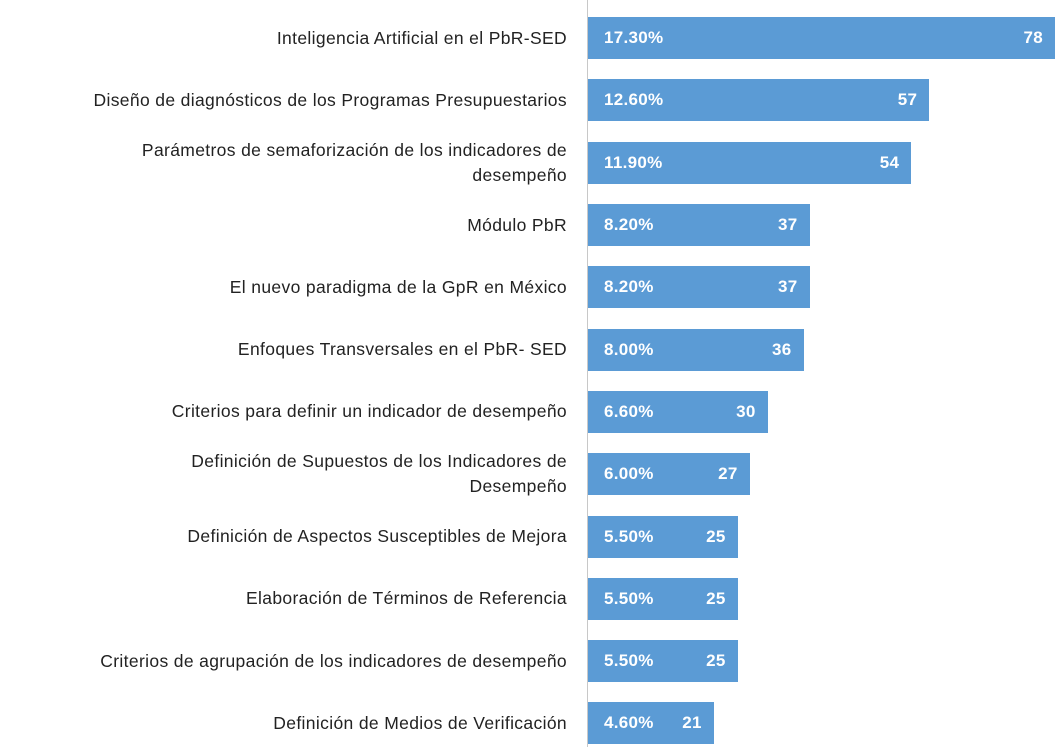  What do you see at coordinates (420, 722) in the screenshot?
I see `category-label: Definición de Medios de Verificación` at bounding box center [420, 722].